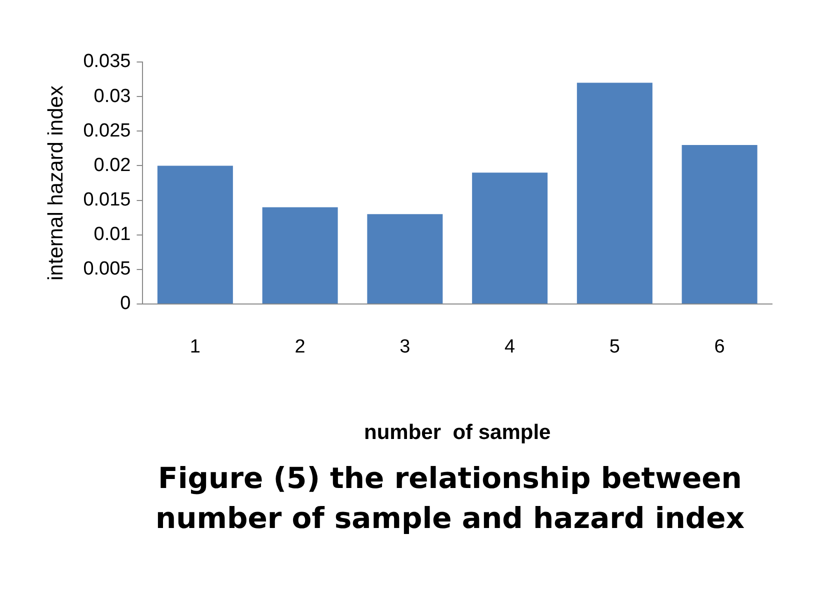  I want to click on y-tick-label: 0.015, so click(107, 200).